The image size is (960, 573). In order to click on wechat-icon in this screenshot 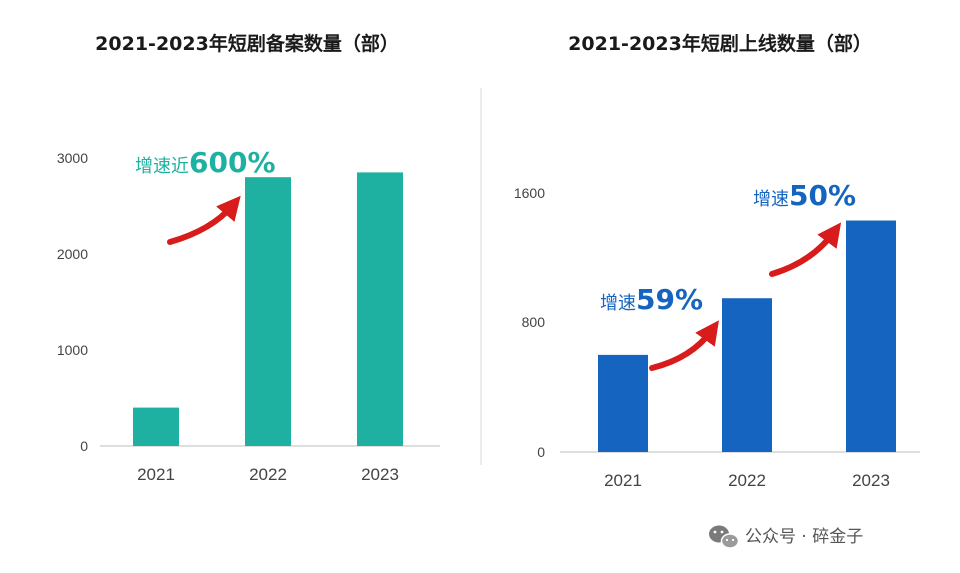, I will do `click(724, 537)`.